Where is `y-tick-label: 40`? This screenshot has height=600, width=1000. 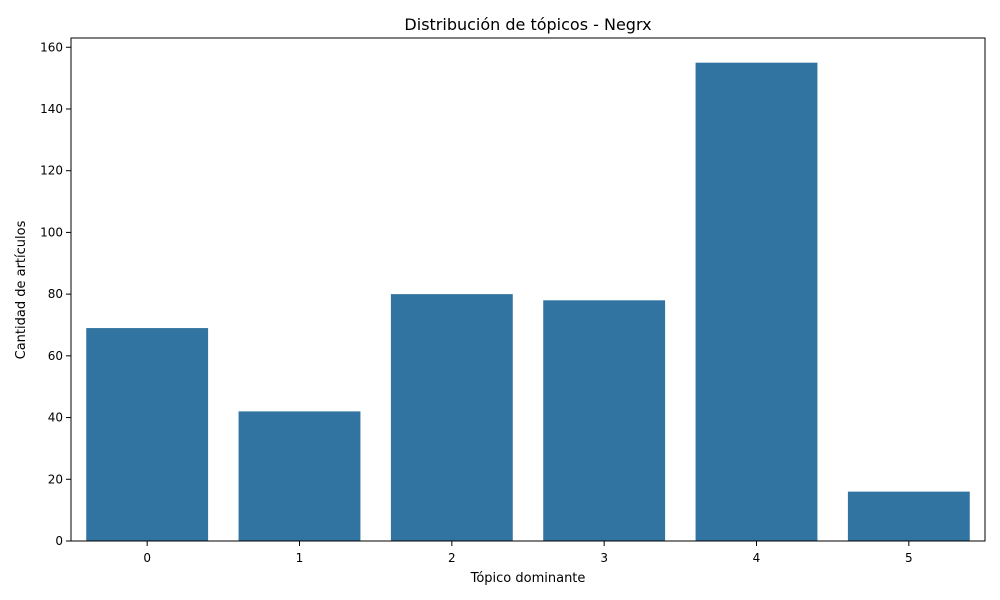 y-tick-label: 40 is located at coordinates (55, 418).